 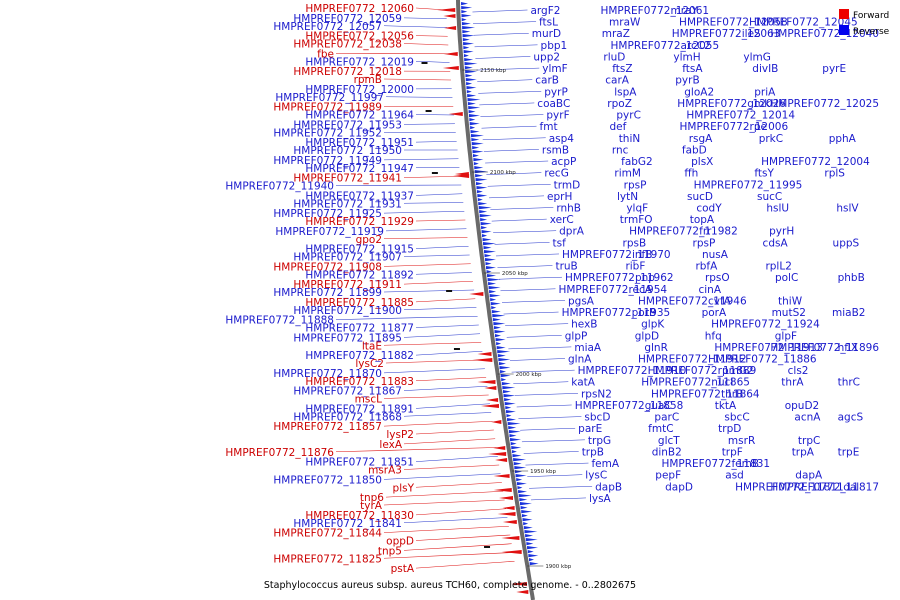 I want to click on right-gene-label: sbcC, so click(x=736, y=418).